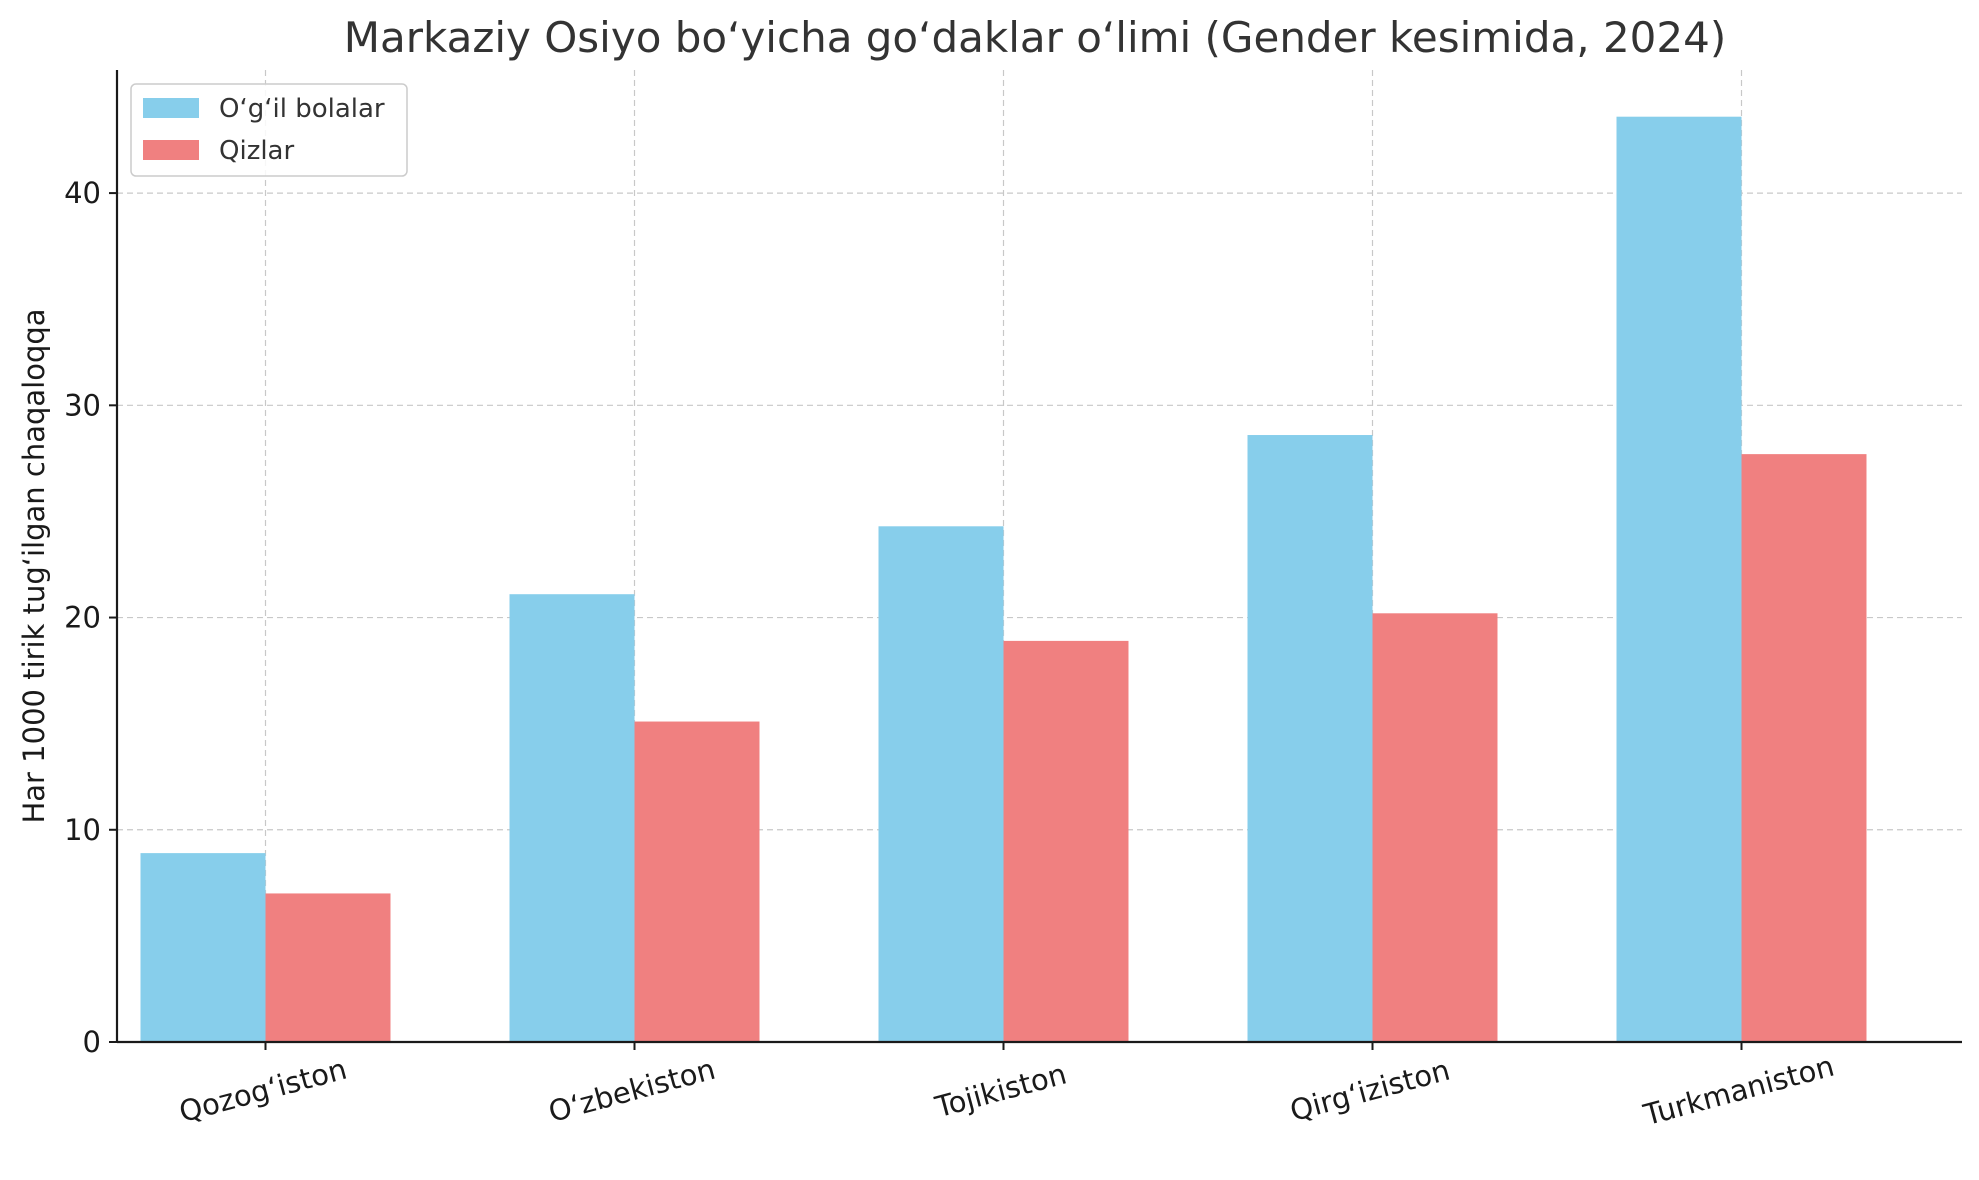  I want to click on legend-swatch-girls, so click(171, 150).